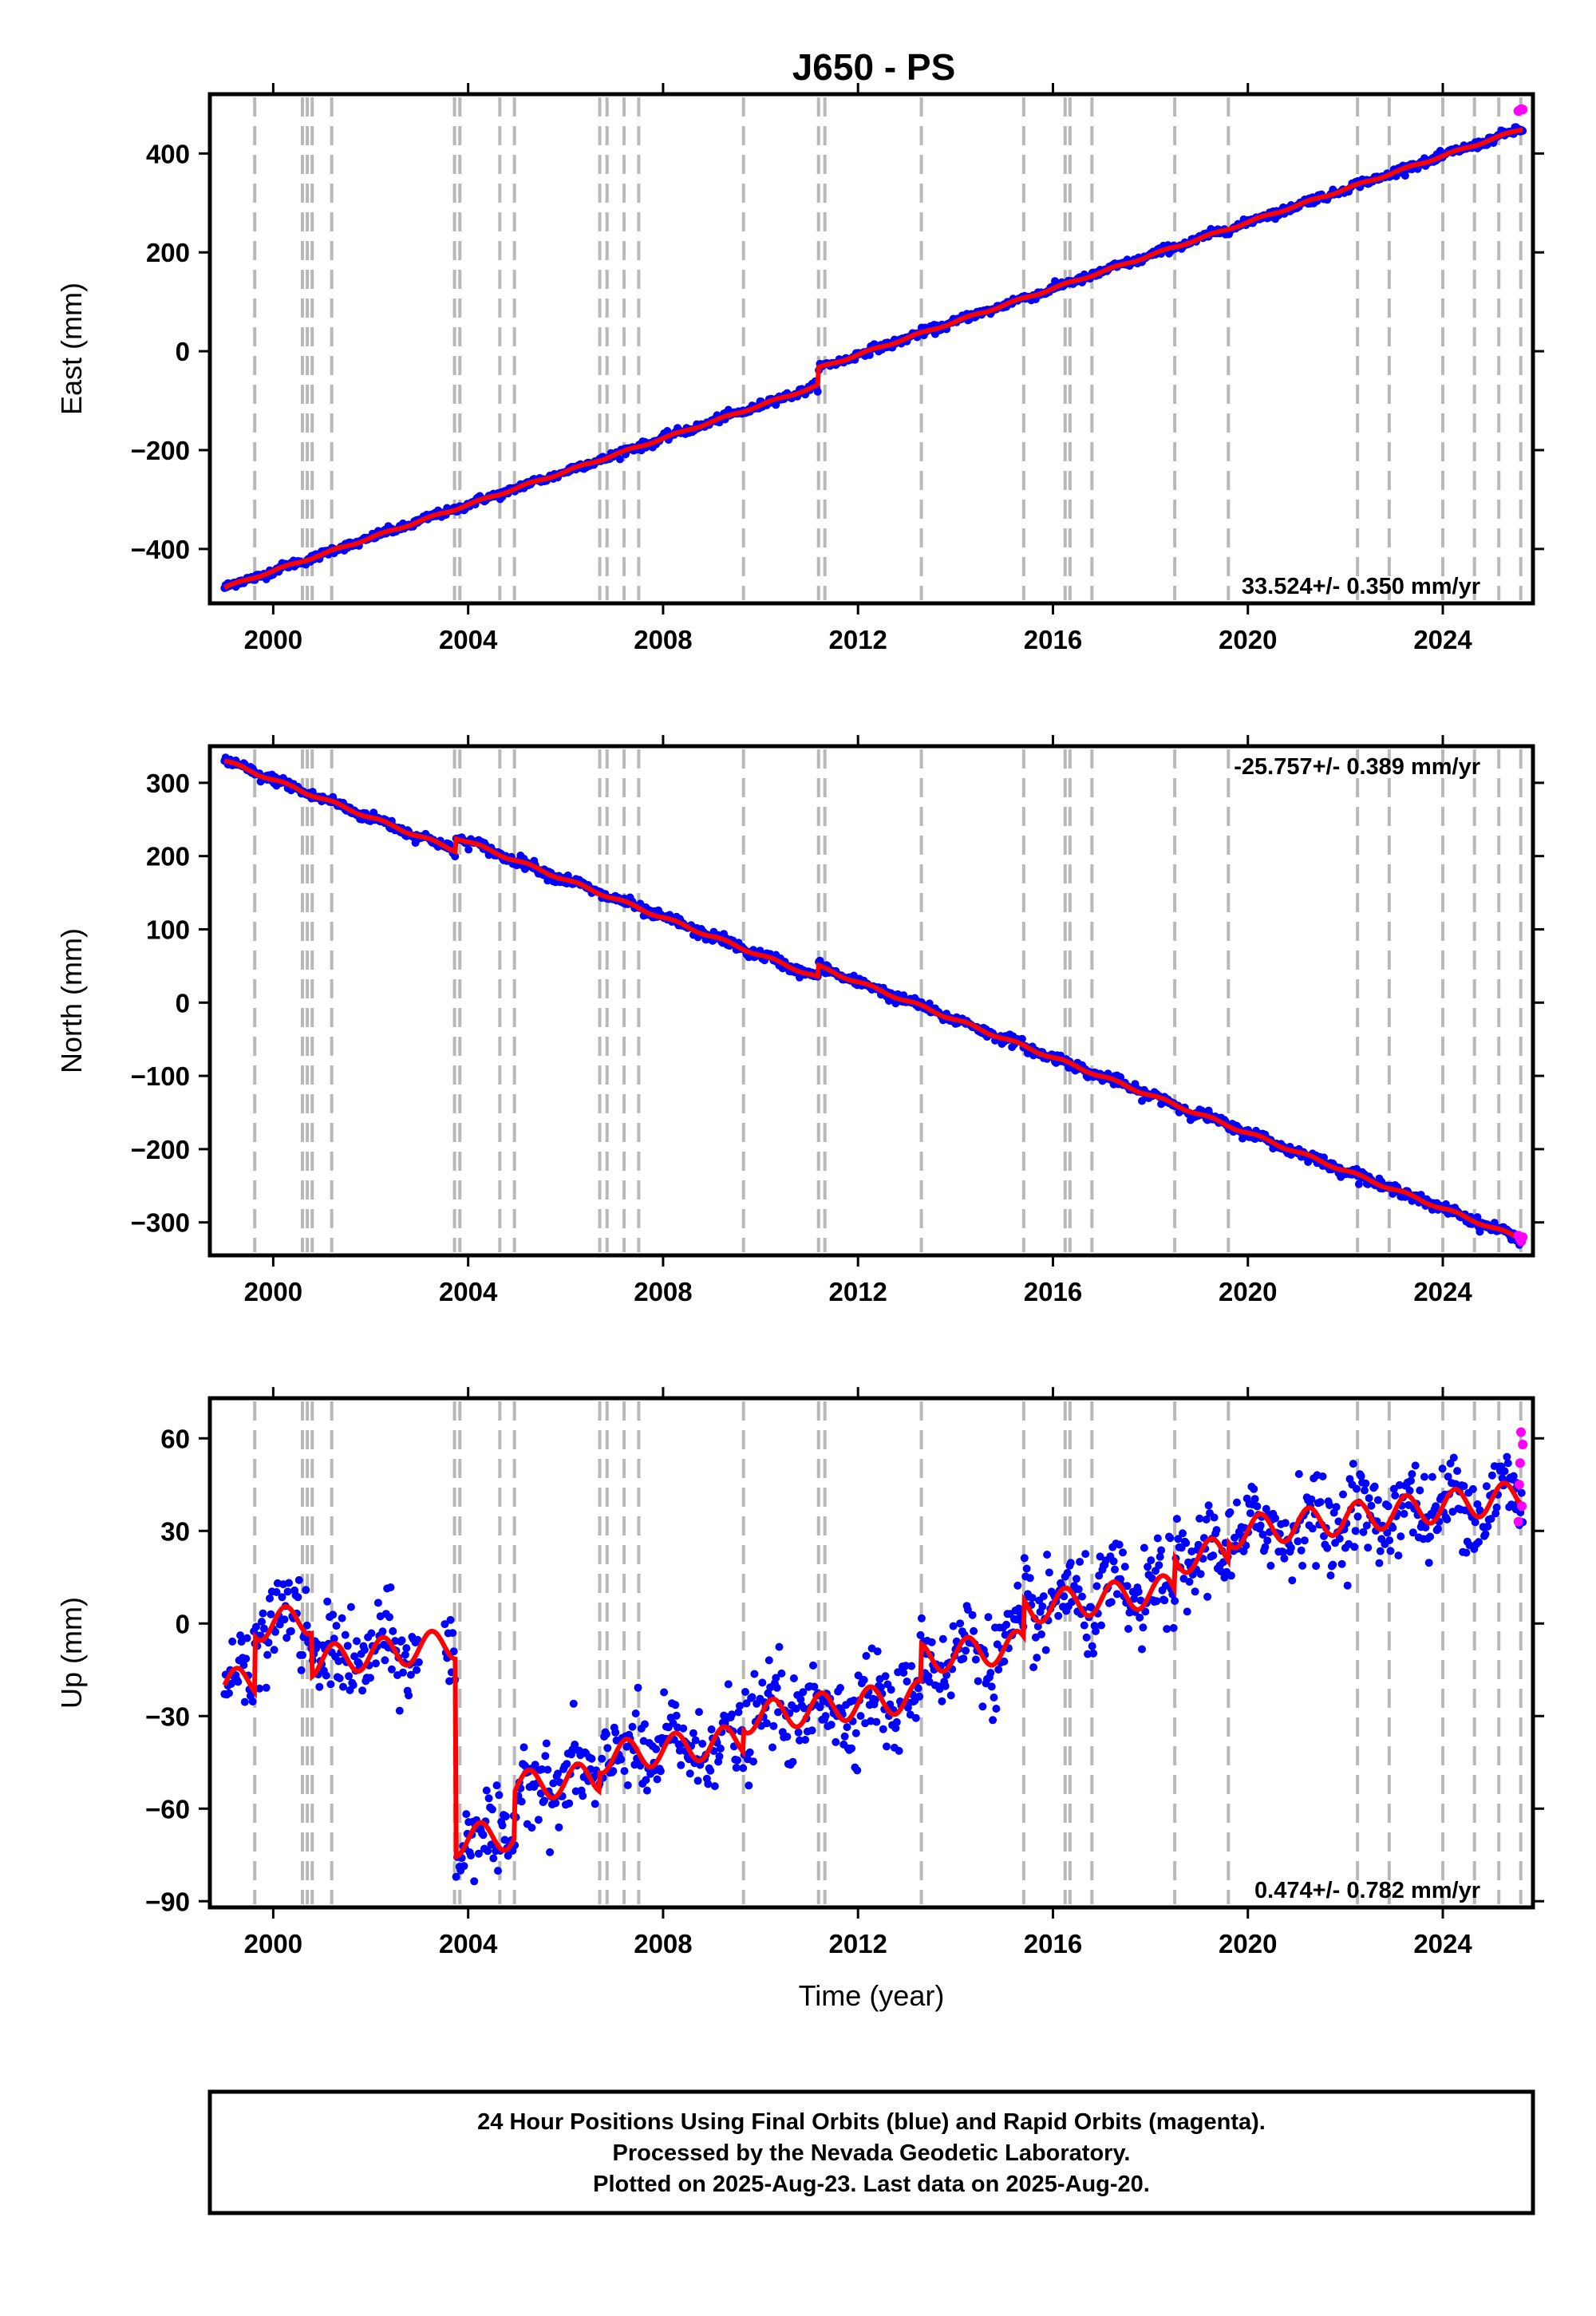 This screenshot has height=2316, width=1596. I want to click on x-tick-label: 2000, so click(273, 1943).